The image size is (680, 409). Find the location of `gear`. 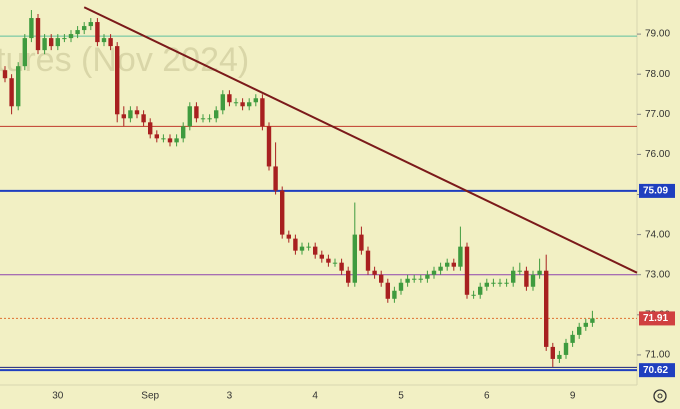

gear is located at coordinates (660, 396).